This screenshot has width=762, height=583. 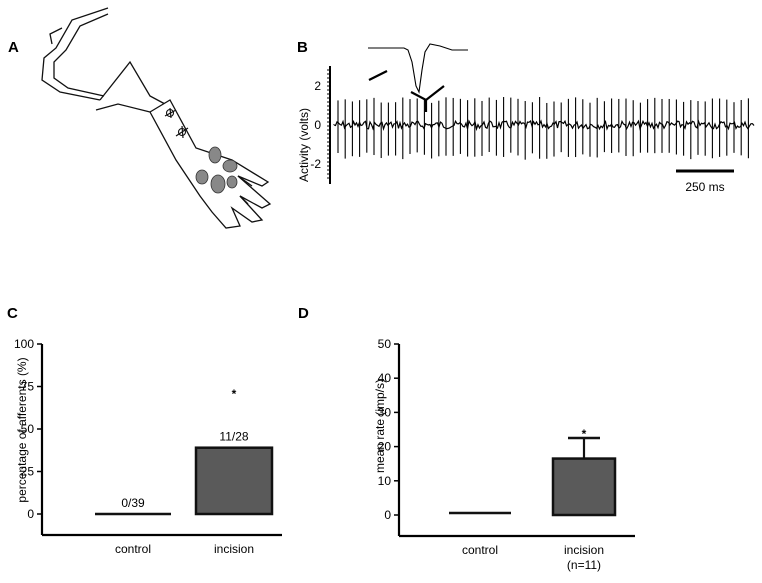 What do you see at coordinates (148, 446) in the screenshot?
I see `panel-c-chart: 0 25 50 75 100 0/39 control 11/28 * incision` at bounding box center [148, 446].